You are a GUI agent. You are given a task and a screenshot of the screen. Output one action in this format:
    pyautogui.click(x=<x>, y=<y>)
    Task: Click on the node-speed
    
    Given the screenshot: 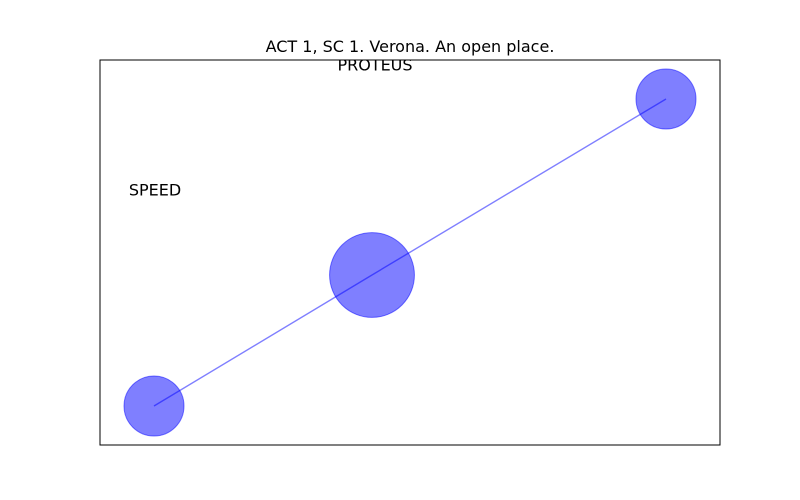 What is the action you would take?
    pyautogui.click(x=666, y=99)
    